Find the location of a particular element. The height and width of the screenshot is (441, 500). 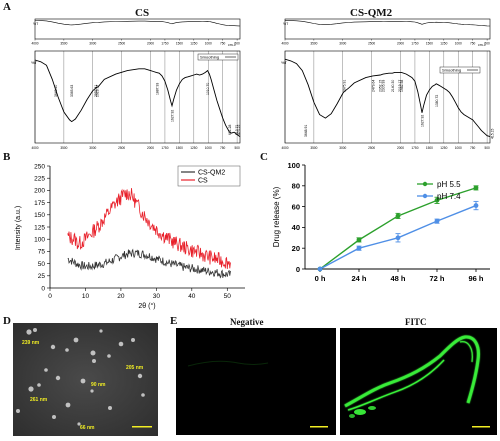

ftir-csqm2-overview-trace is located at coordinates (387, 23).